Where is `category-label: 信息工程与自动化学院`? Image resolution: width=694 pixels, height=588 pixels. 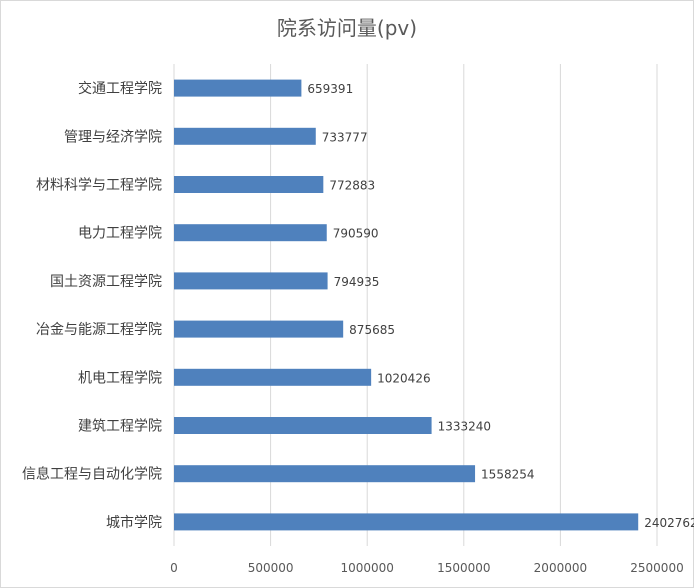 category-label: 信息工程与自动化学院 is located at coordinates (92, 474).